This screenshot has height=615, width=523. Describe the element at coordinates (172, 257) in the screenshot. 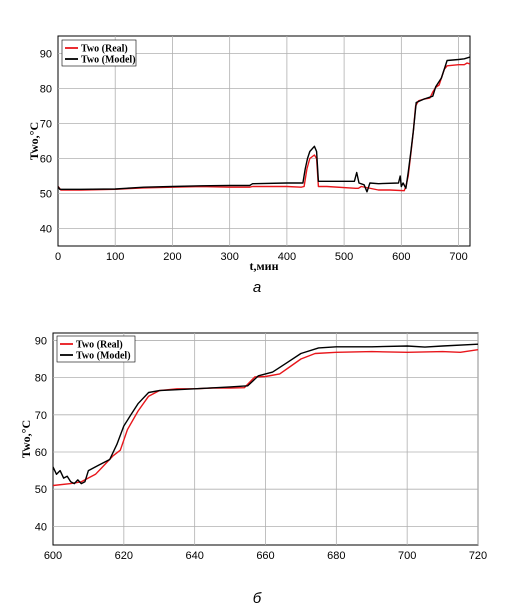

I see `x-tick-label: 200` at that location.